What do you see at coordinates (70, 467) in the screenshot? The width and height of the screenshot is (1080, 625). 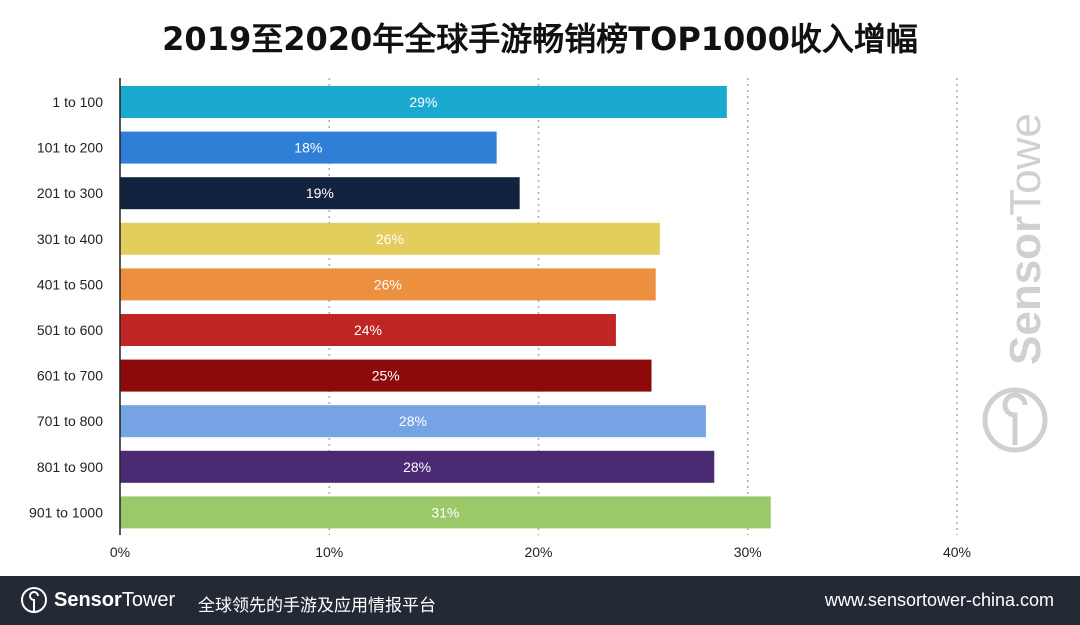 I see `y-tick-label: 801 to 900` at bounding box center [70, 467].